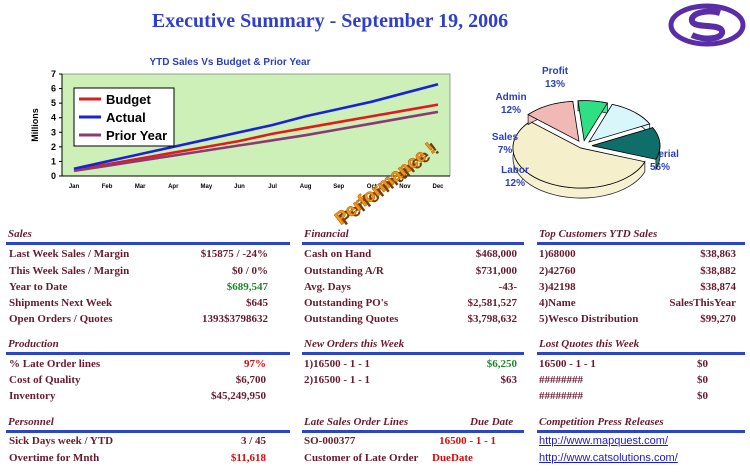 The width and height of the screenshot is (750, 474). What do you see at coordinates (247, 287) in the screenshot?
I see `sales-row-value: $689,547` at bounding box center [247, 287].